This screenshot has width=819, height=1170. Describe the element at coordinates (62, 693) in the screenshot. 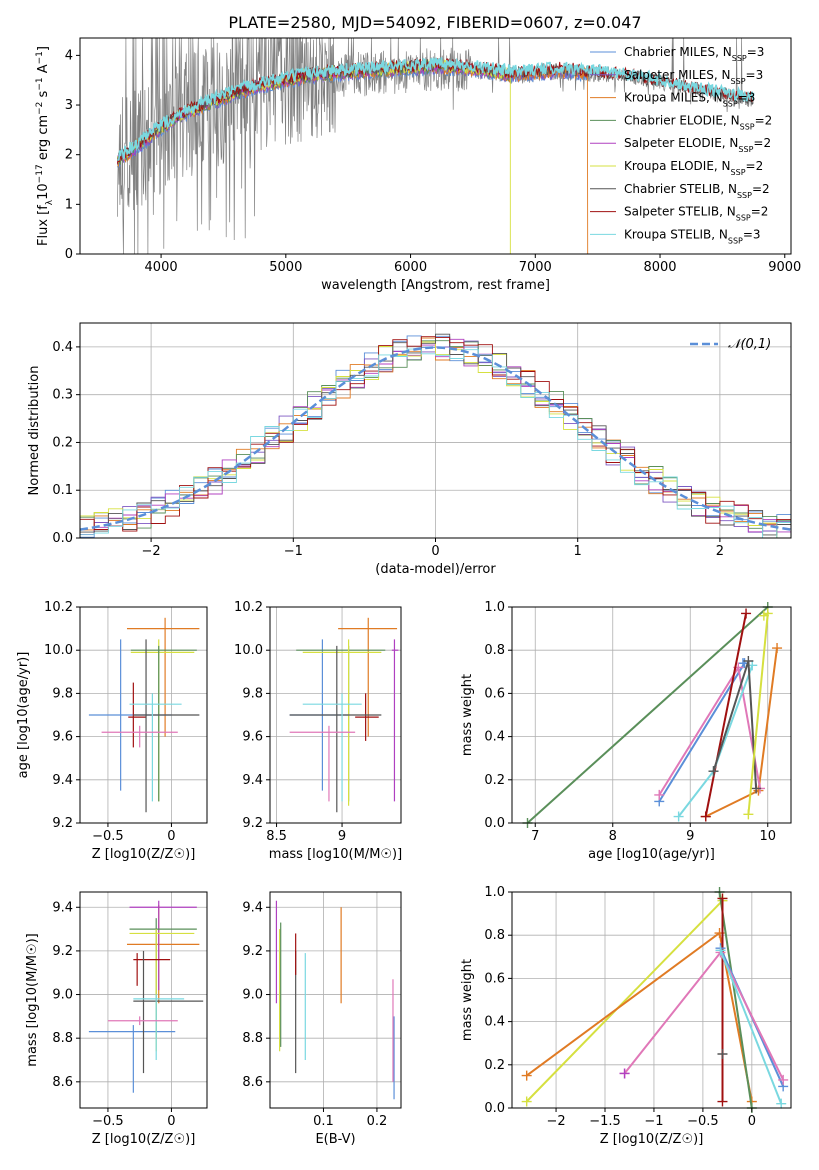

I see `y-tick-label: 9.8` at that location.